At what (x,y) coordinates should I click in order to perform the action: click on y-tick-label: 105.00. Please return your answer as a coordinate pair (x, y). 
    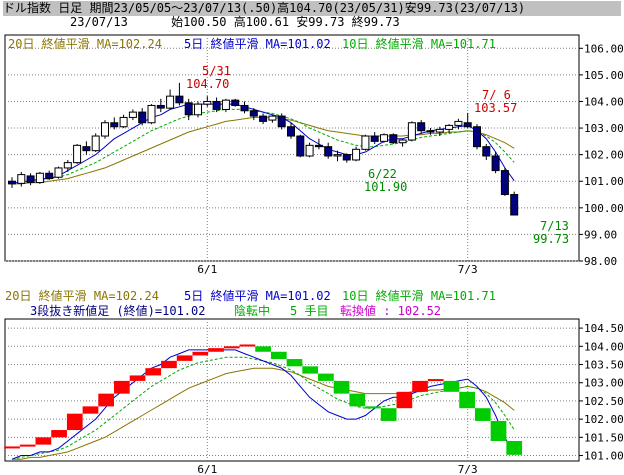
    Looking at the image, I should click on (604, 75).